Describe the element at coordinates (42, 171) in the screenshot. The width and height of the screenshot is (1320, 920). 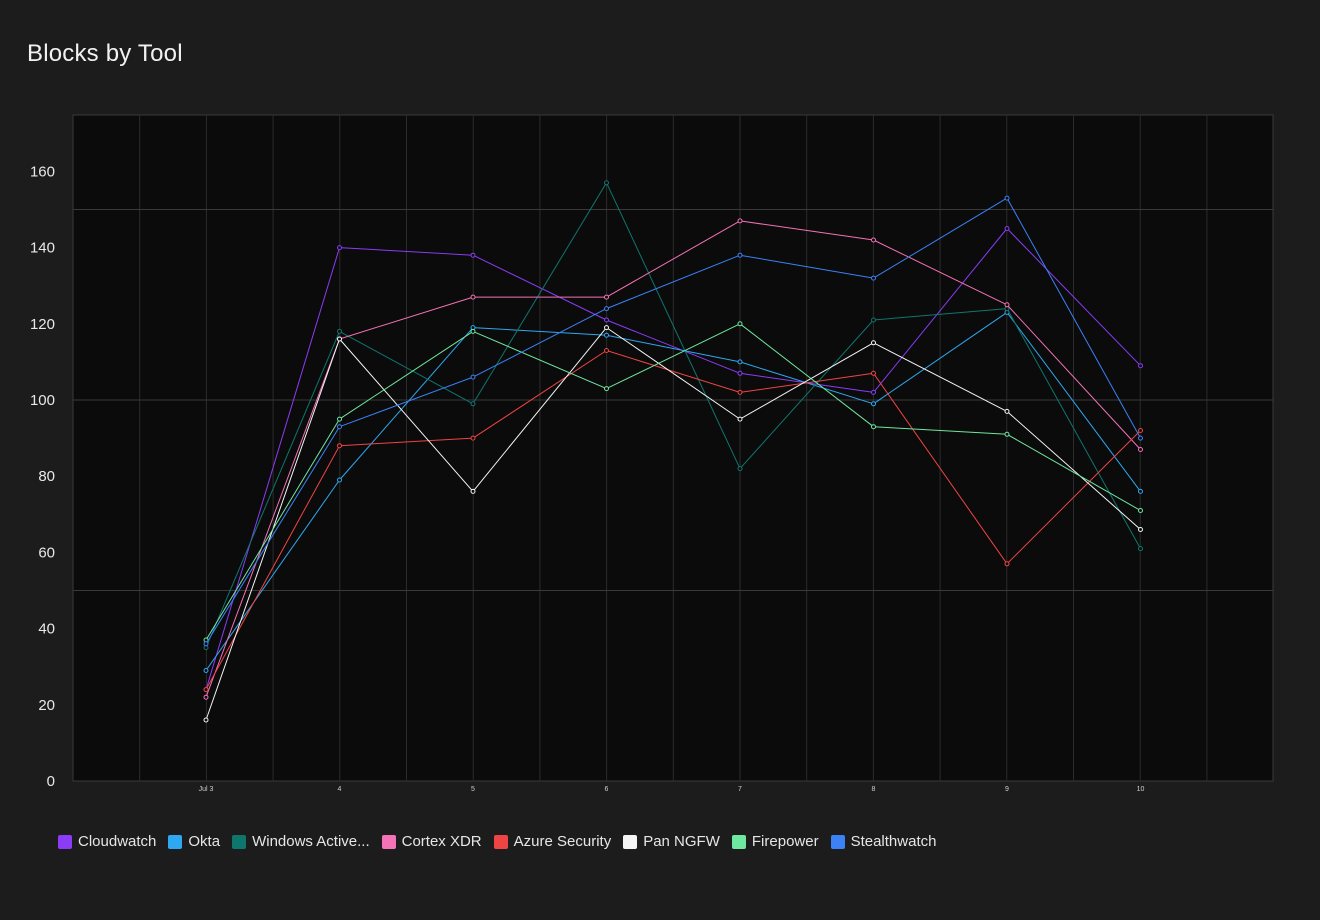
I see `y-tick-label: 160` at that location.